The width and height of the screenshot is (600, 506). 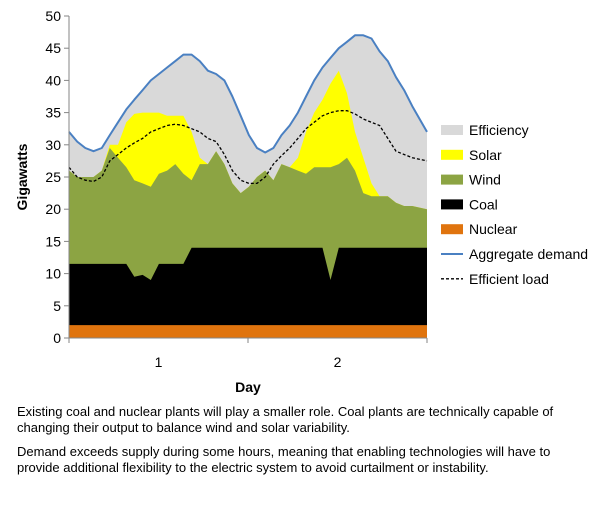 I want to click on y-tick-label: 30, so click(x=53, y=145).